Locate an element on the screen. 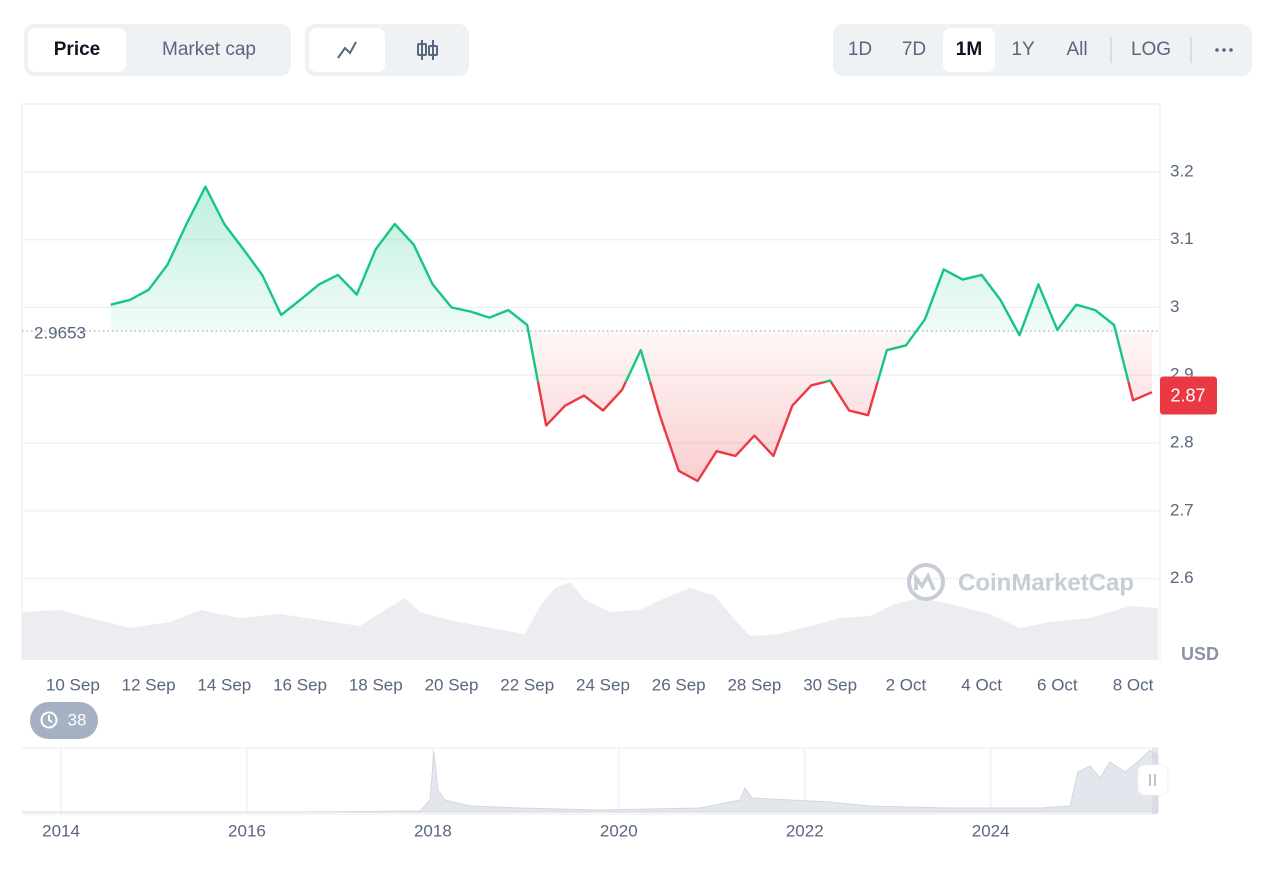  price-tag-label: 2.87 is located at coordinates (1187, 395).